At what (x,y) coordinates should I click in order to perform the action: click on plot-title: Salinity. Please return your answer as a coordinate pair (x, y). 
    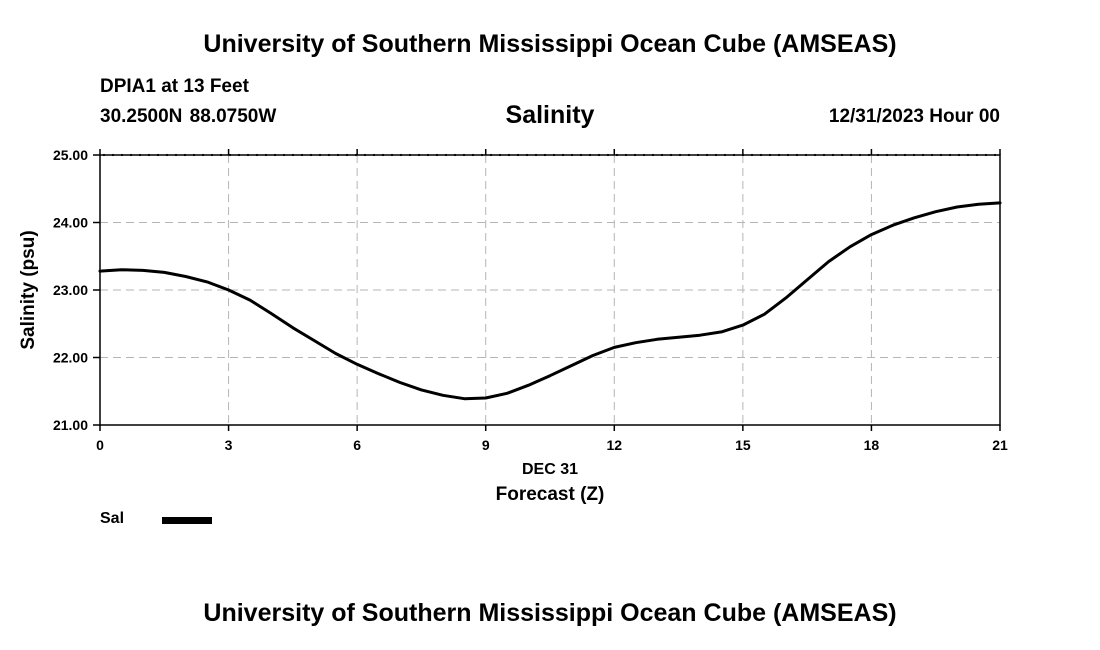
    Looking at the image, I should click on (550, 115).